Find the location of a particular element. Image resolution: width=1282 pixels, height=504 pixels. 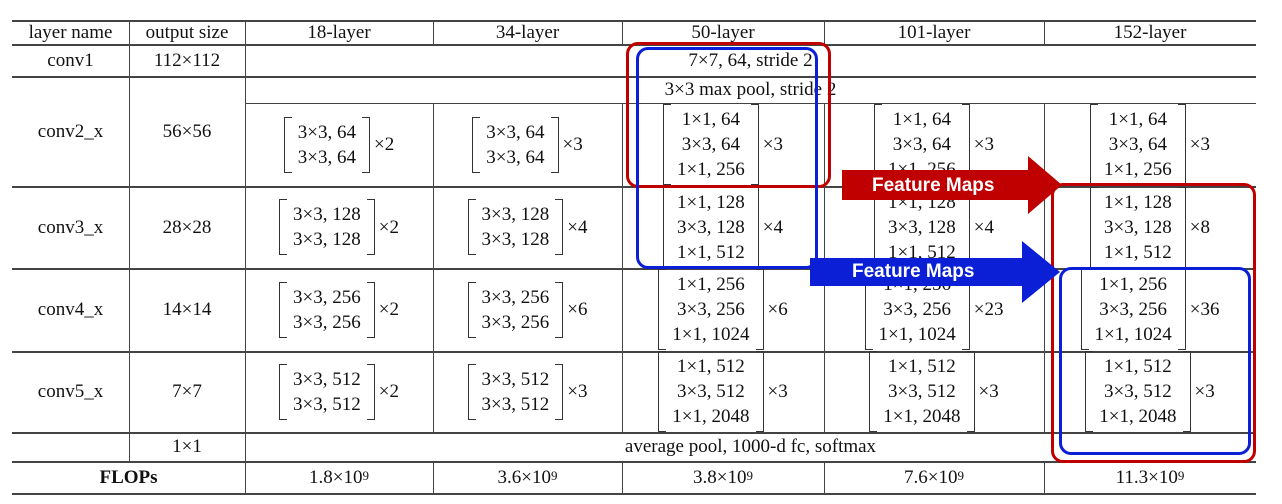

block-conv5_x-col3: 1×1, 512 3×3, 512 1×1, 2048 ×3 is located at coordinates (934, 391).